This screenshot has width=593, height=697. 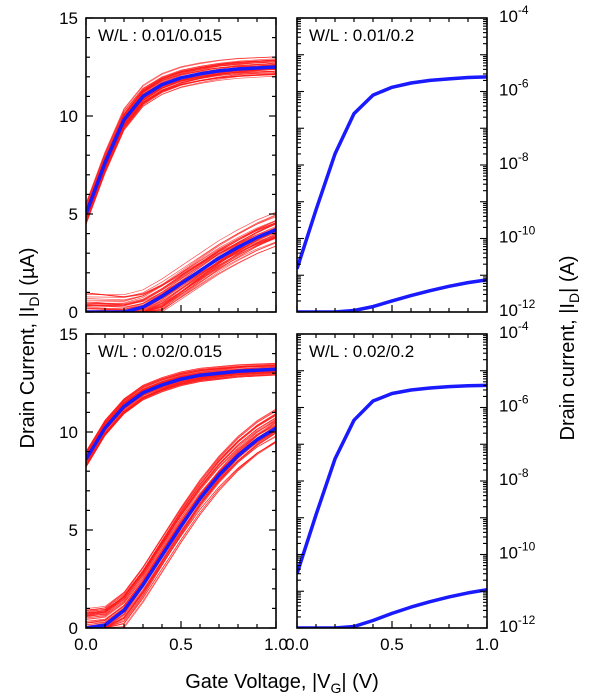 I want to click on curves, so click(x=392, y=193).